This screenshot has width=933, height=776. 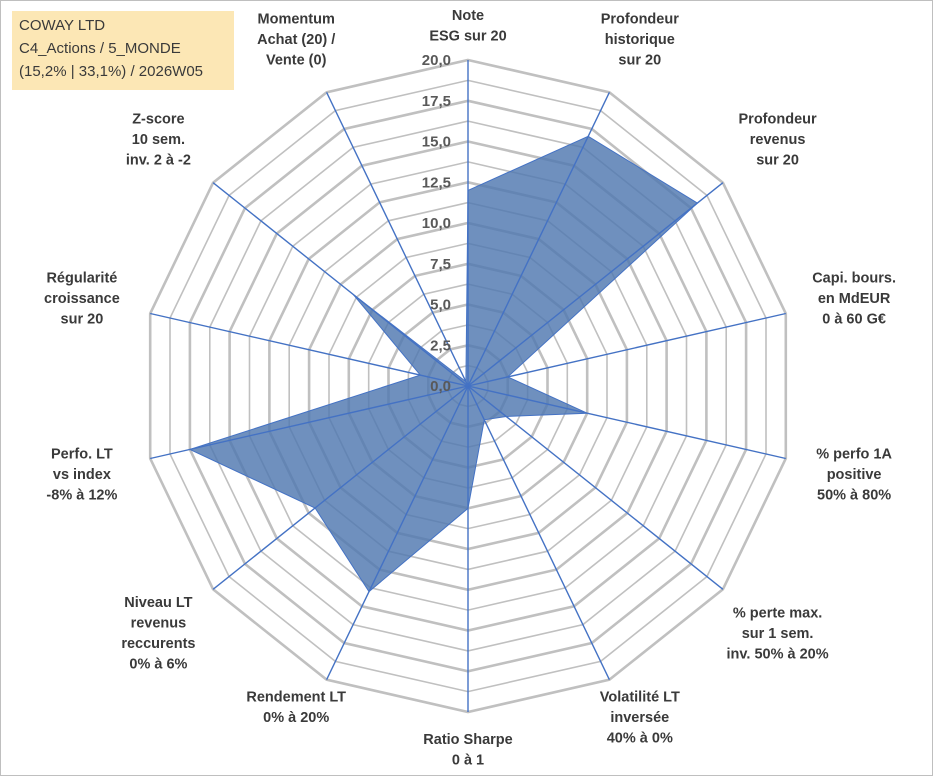 I want to click on radar-axis-label: Perfo. LT vs index -8% à 12%, so click(x=81, y=475).